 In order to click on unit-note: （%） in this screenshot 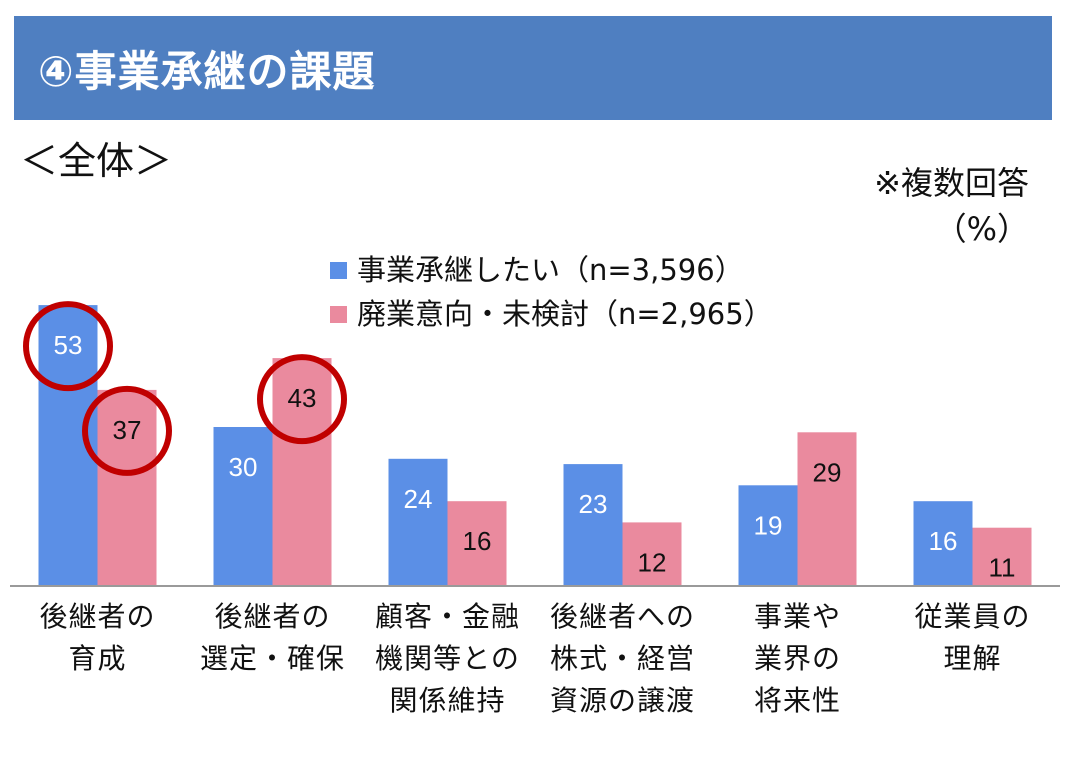, I will do `click(981, 229)`.